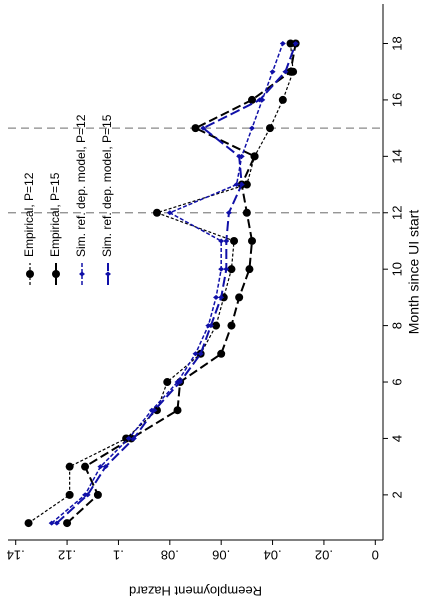 The width and height of the screenshot is (428, 612). What do you see at coordinates (396, 325) in the screenshot?
I see `x-tick-label: 8` at bounding box center [396, 325].